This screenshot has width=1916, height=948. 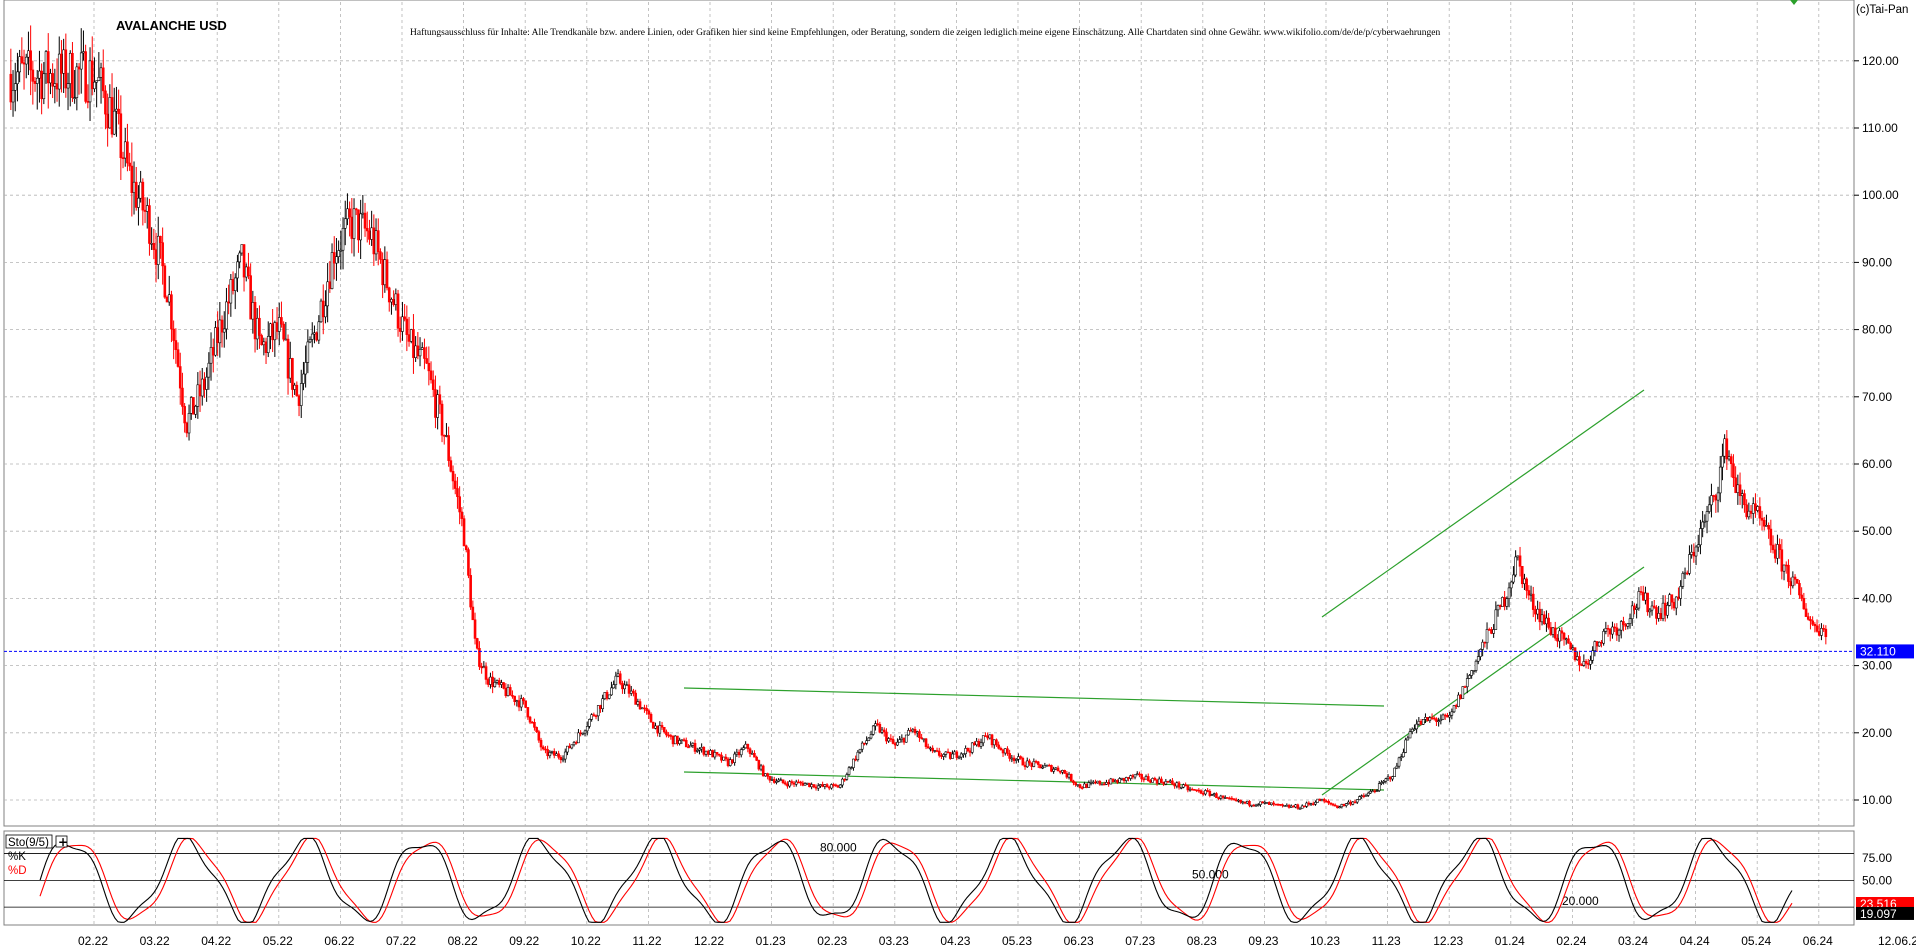 I want to click on x-tick-label: 08.23, so click(x=1202, y=941).